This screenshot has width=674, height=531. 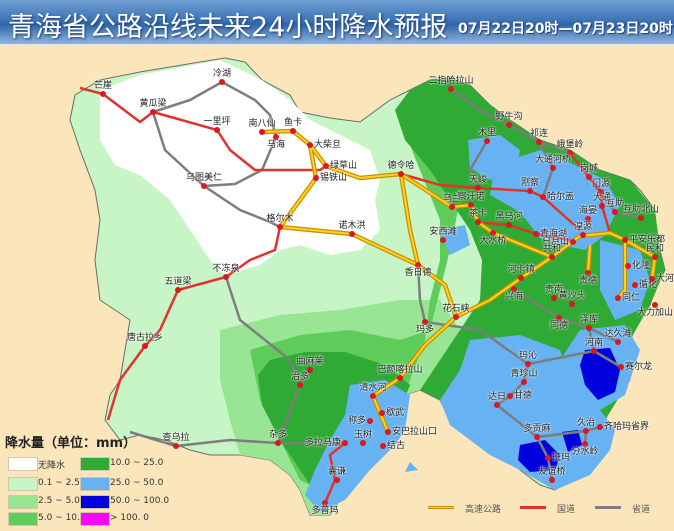 What do you see at coordinates (337, 23) in the screenshot?
I see `title-bar: 青海省公路沿线未来24小时降水预报 07月22日20时—07月23日20时` at bounding box center [337, 23].